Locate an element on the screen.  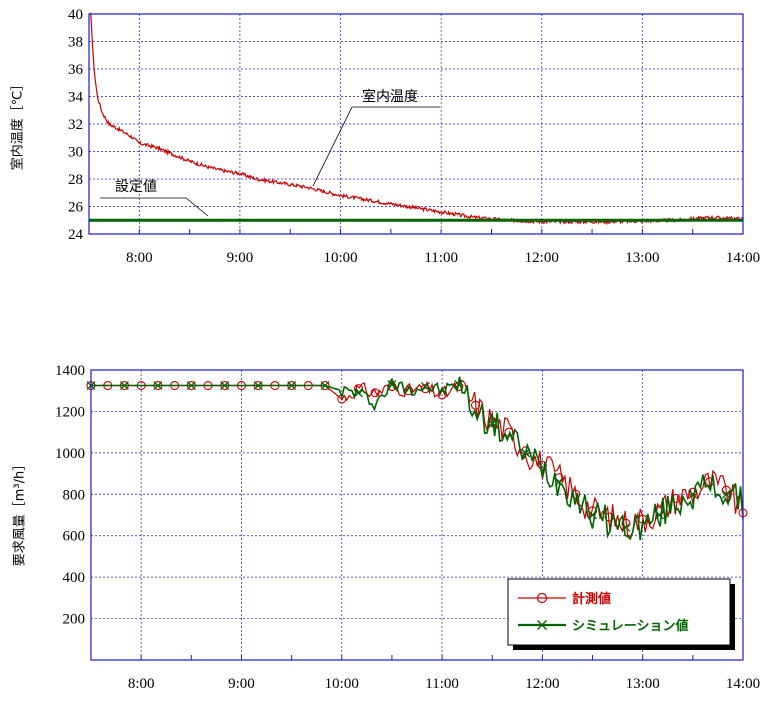
airflow-y-axis-label: 要求風量［m³/h］ is located at coordinates (20, 512).